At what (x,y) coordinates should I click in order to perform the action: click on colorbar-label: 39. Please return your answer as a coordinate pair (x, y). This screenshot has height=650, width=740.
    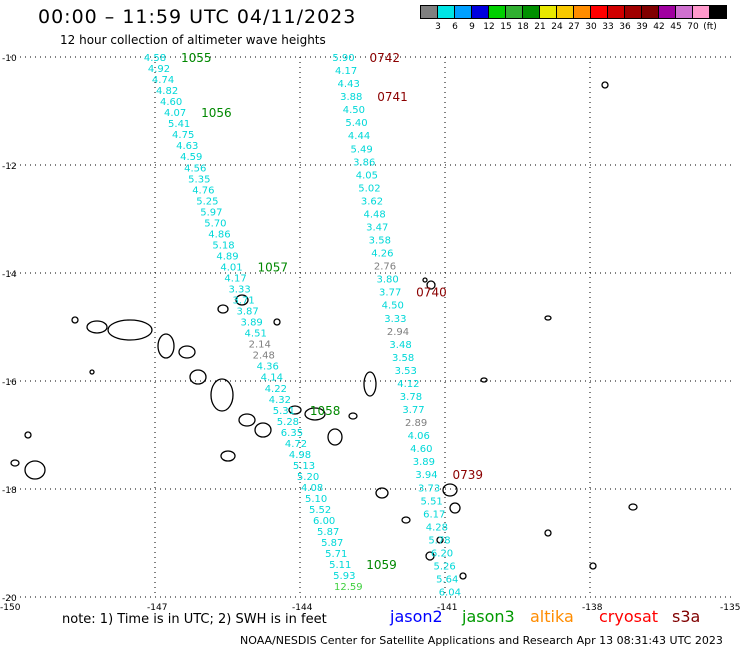
    Looking at the image, I should click on (642, 27).